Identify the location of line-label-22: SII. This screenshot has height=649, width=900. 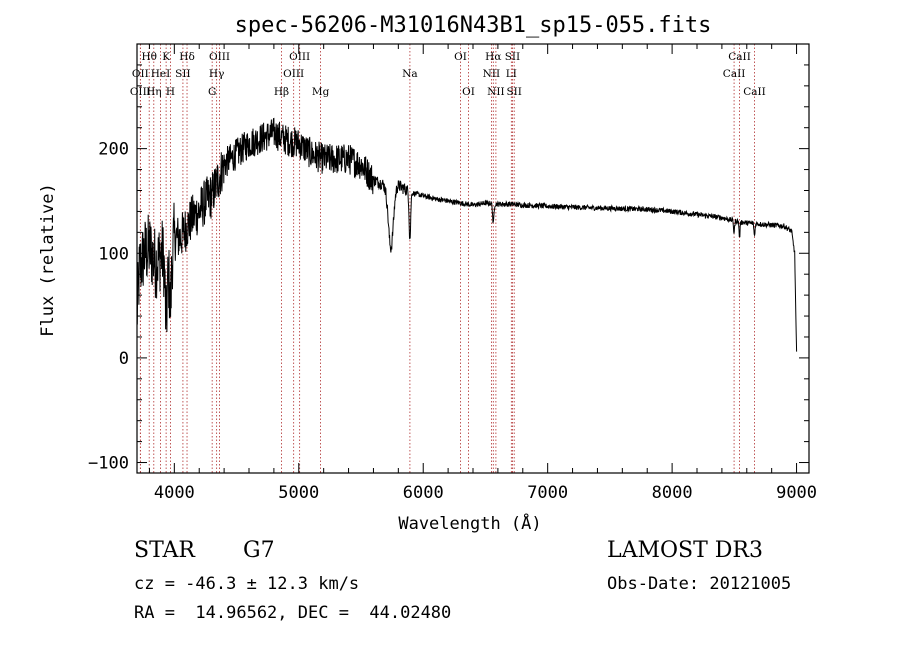
(513, 57).